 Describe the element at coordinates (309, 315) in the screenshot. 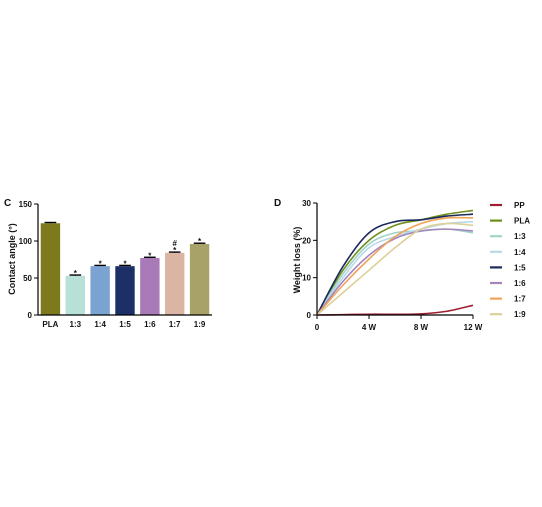

I see `panel-d-y-tick-label: 0` at that location.